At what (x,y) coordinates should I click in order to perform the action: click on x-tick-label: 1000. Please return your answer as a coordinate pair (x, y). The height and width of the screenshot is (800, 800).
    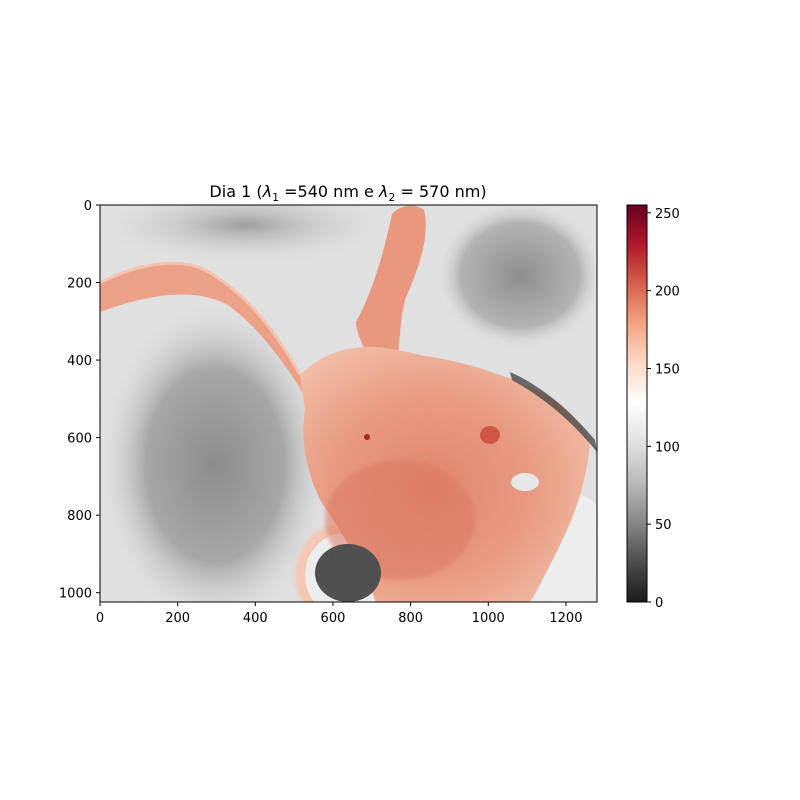
    Looking at the image, I should click on (488, 618).